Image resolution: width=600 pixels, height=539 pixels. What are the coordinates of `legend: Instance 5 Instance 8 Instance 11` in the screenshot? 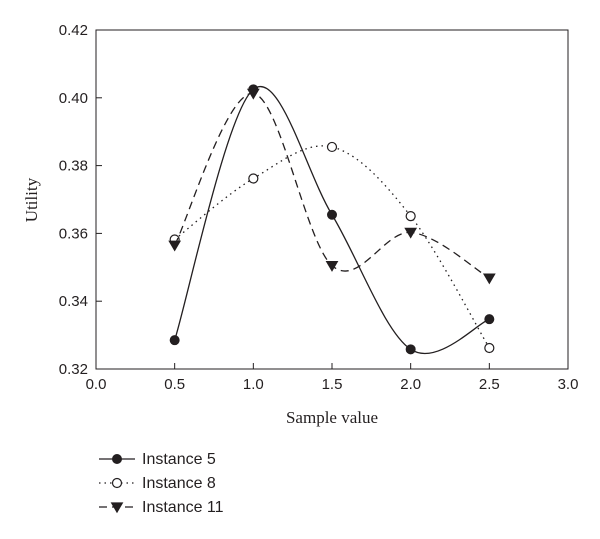 It's located at (161, 483).